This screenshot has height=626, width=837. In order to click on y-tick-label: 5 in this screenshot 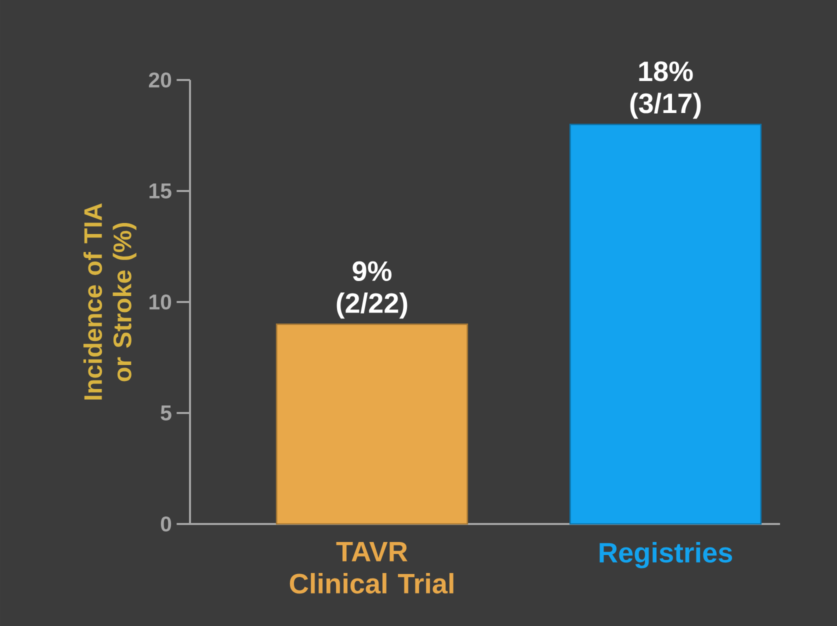, I will do `click(166, 413)`.